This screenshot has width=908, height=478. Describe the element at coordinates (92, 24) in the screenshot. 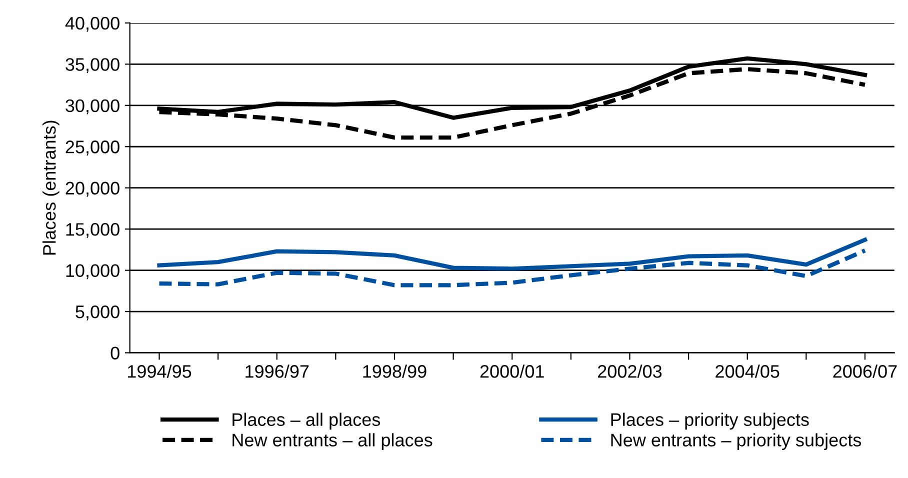

I see `y-tick-label: 40,000` at that location.